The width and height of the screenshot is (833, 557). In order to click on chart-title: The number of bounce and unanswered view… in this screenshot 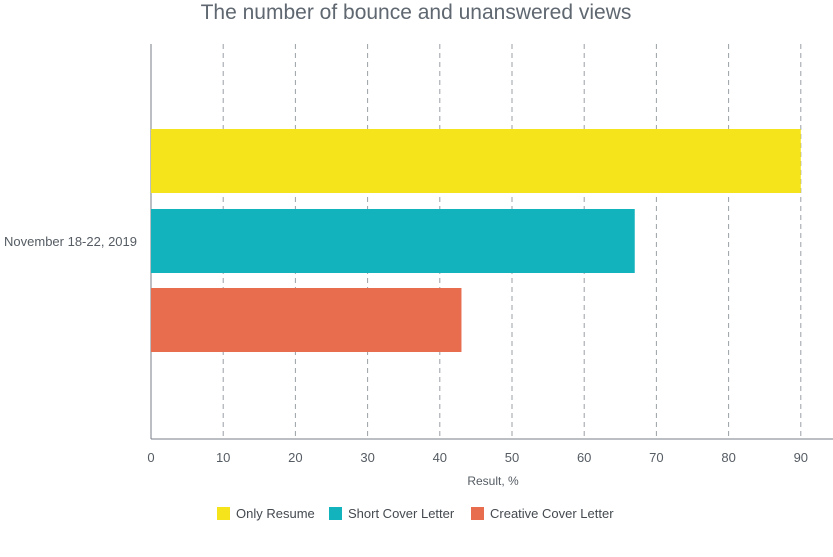, I will do `click(416, 12)`.